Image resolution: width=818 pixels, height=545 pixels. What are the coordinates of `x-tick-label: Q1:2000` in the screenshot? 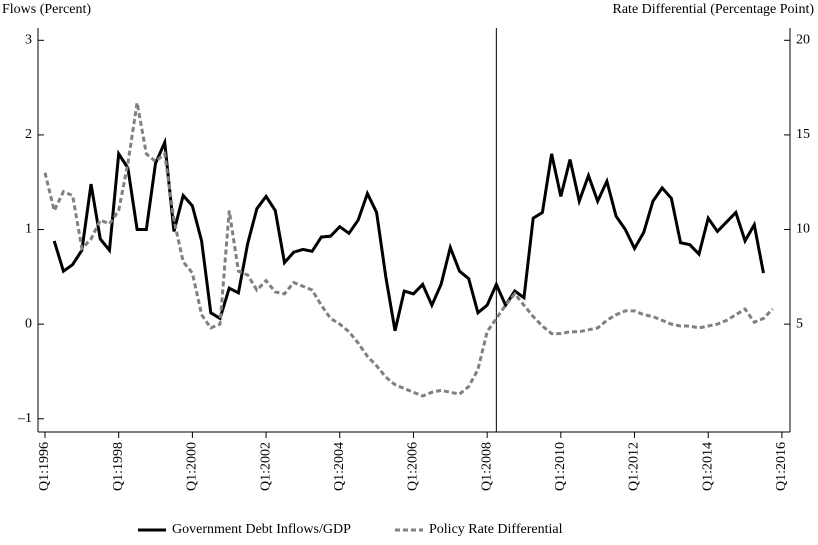 It's located at (192, 466).